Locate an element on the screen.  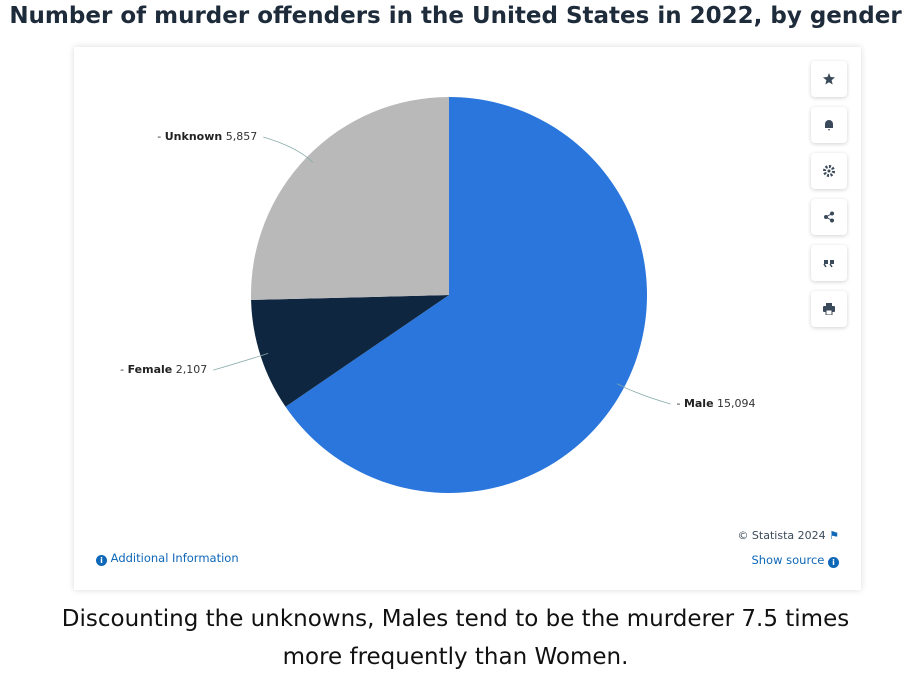
data-label: - Female 2,107 is located at coordinates (163, 369).